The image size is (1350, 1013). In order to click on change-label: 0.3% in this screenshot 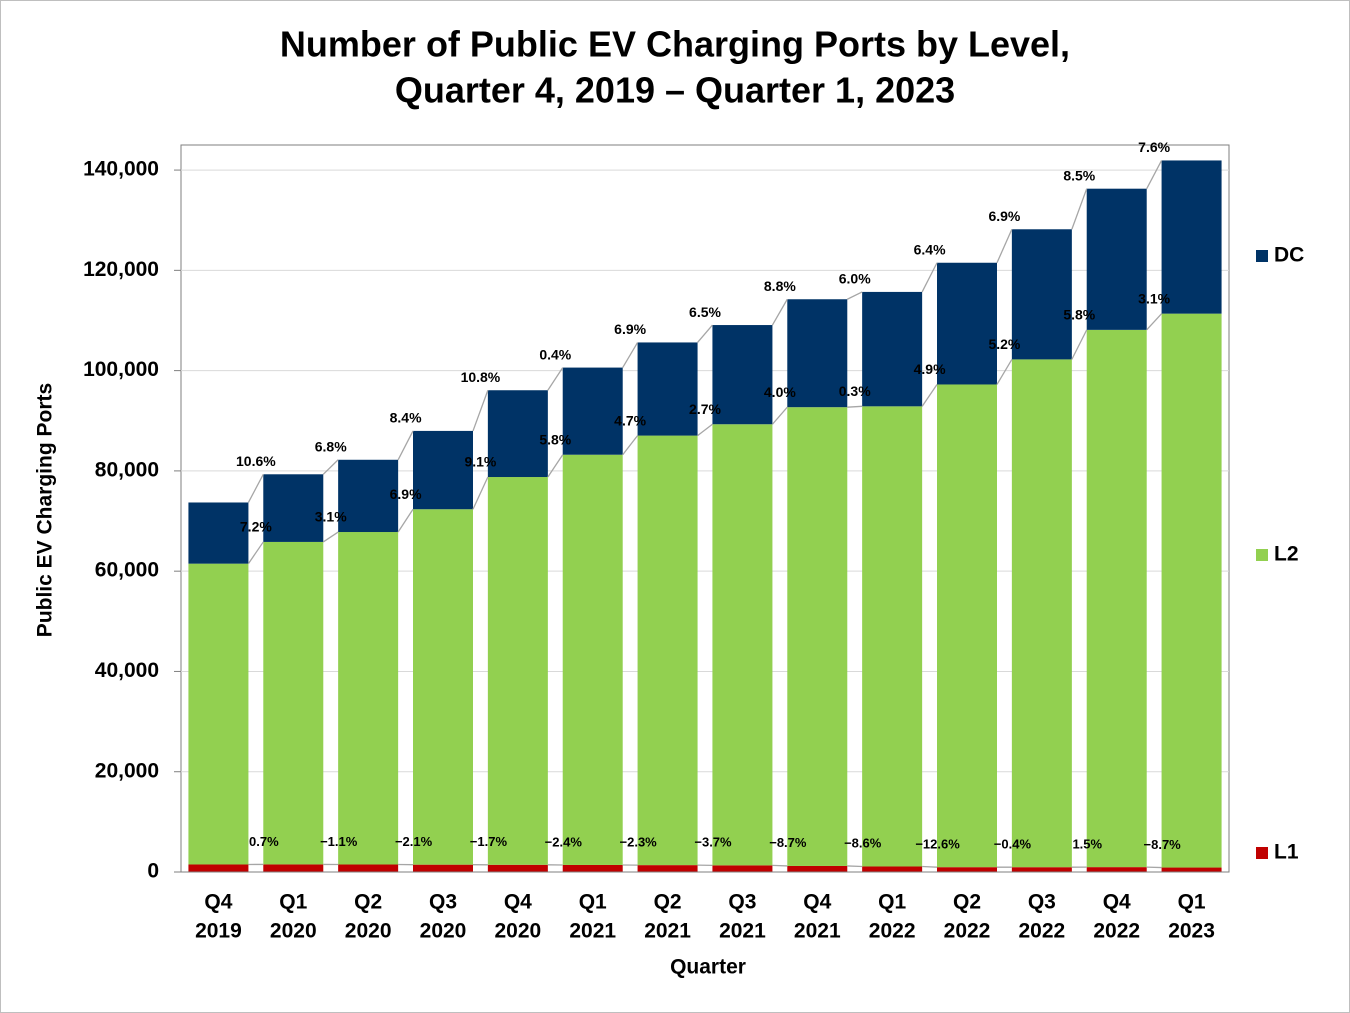, I will do `click(855, 391)`.